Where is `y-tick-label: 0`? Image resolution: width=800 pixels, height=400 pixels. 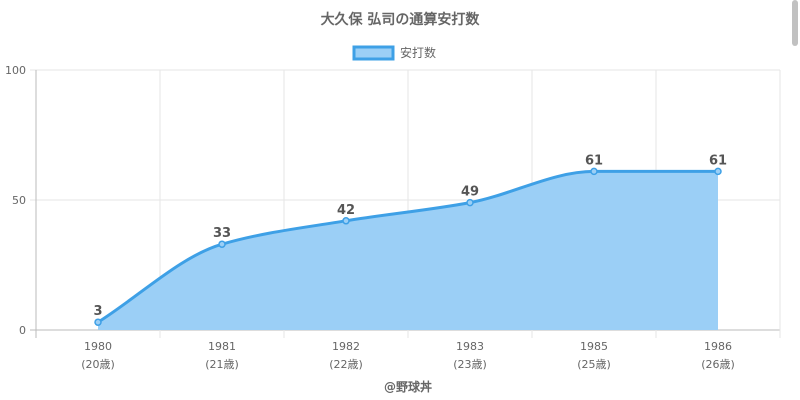
y-tick-label: 0 is located at coordinates (22, 330).